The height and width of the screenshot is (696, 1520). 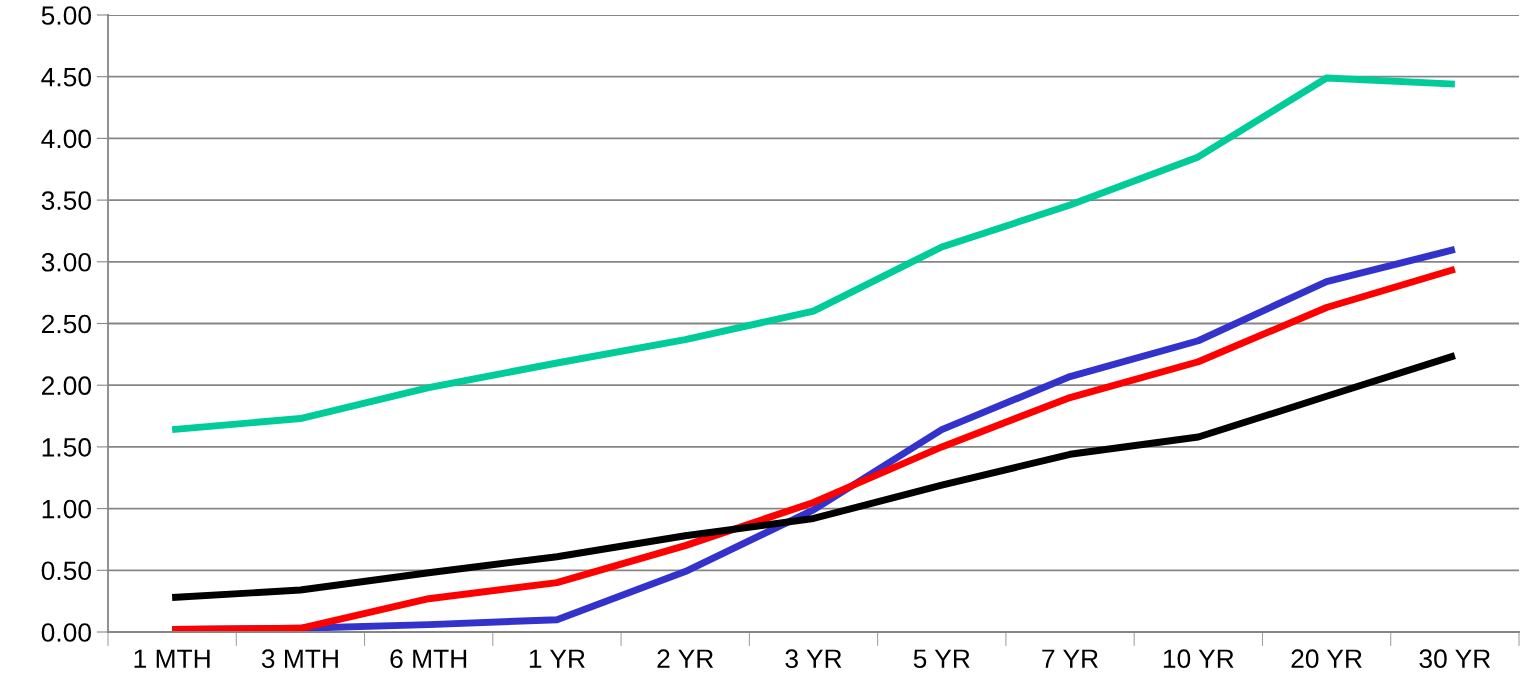 I want to click on y-tick-label: 0.00, so click(x=66, y=632).